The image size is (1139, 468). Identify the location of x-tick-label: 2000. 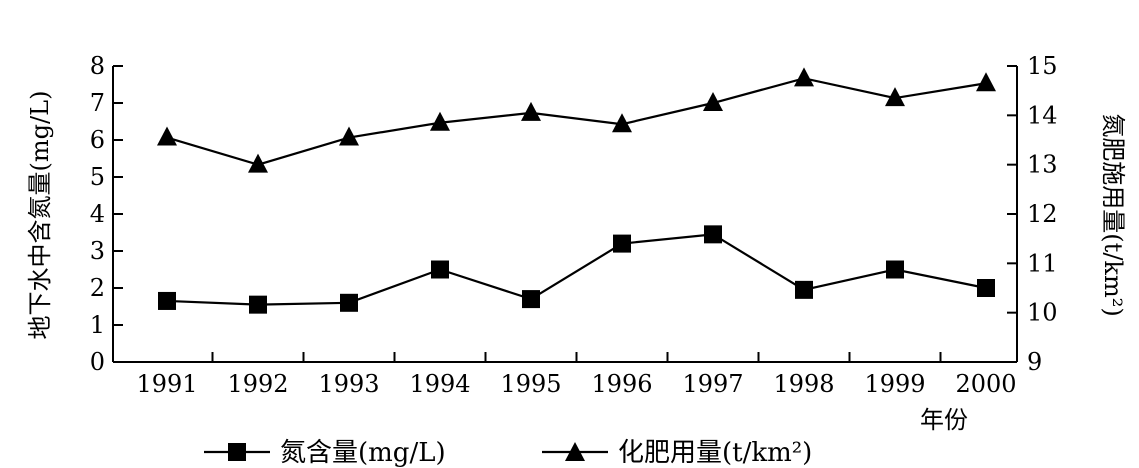
(985, 384).